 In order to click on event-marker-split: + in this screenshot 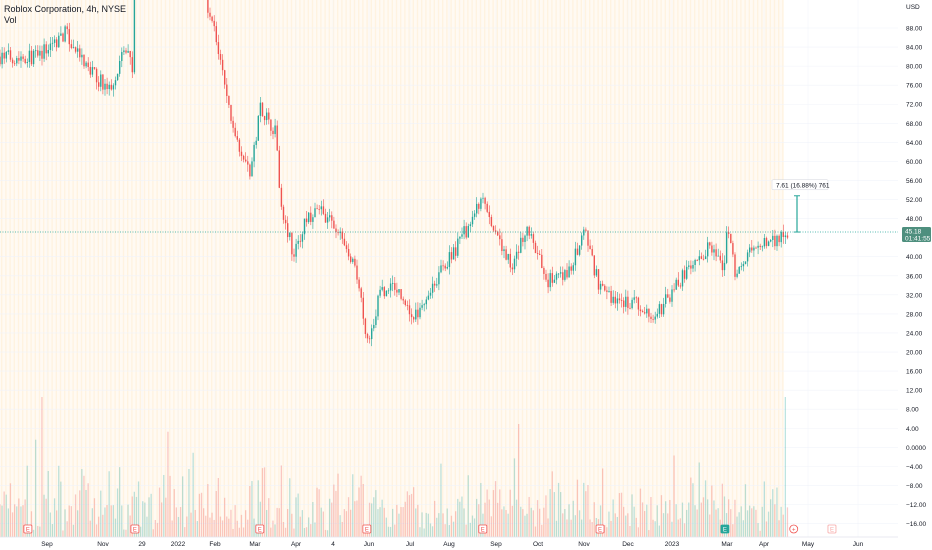, I will do `click(794, 529)`.